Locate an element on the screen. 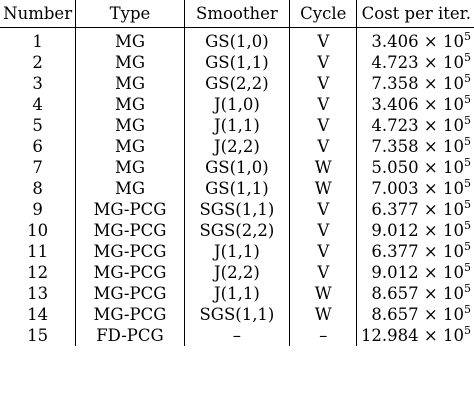 This screenshot has height=403, width=474. cell-type: FD-PCG is located at coordinates (130, 335).